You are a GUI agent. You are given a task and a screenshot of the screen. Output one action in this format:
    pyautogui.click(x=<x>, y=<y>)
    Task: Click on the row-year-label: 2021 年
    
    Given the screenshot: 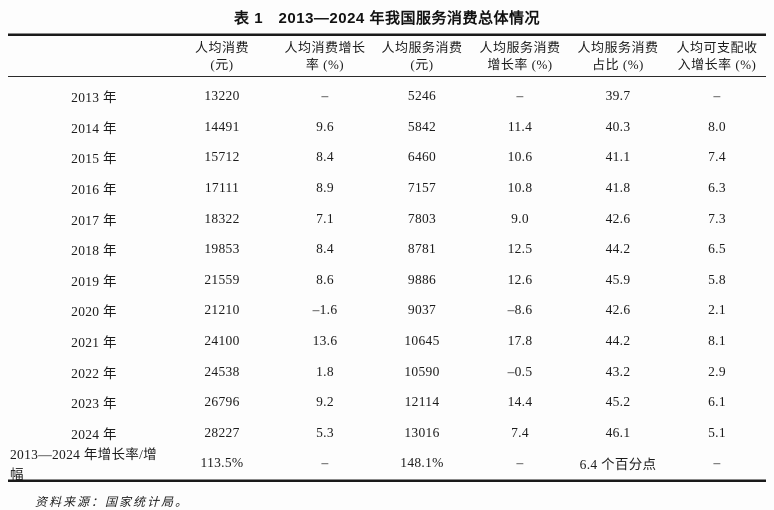 What is the action you would take?
    pyautogui.click(x=94, y=343)
    